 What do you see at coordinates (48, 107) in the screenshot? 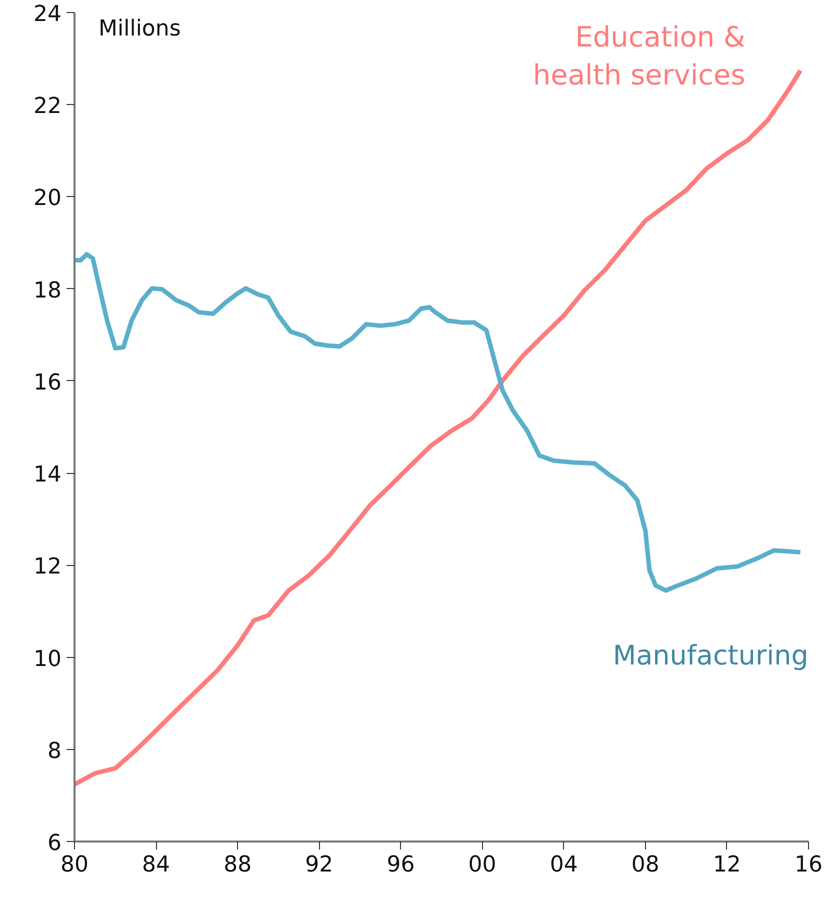
I see `y-tick-label: 22` at bounding box center [48, 107].